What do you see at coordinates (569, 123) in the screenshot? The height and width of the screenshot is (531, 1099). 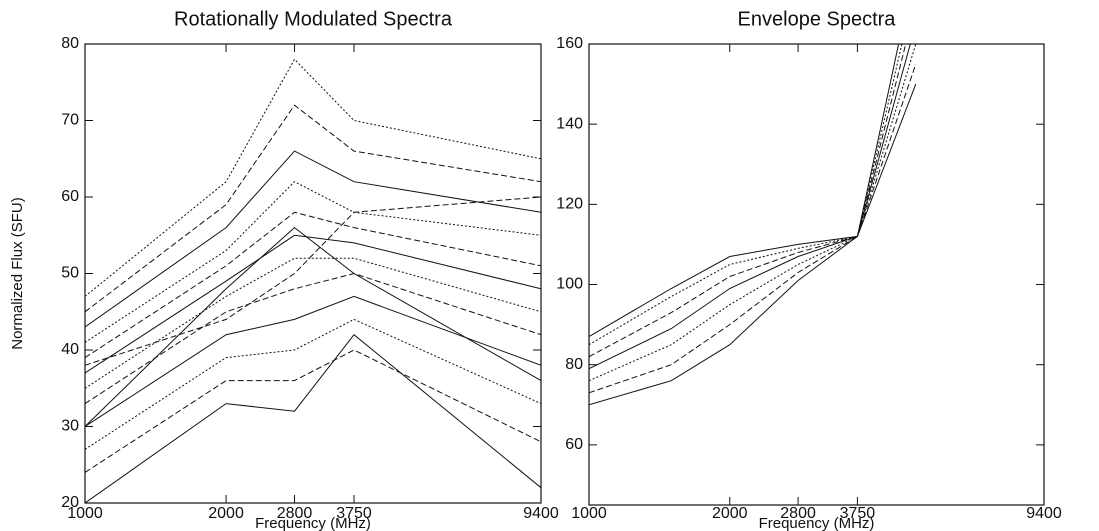 I see `y-tick-label: 140` at bounding box center [569, 123].